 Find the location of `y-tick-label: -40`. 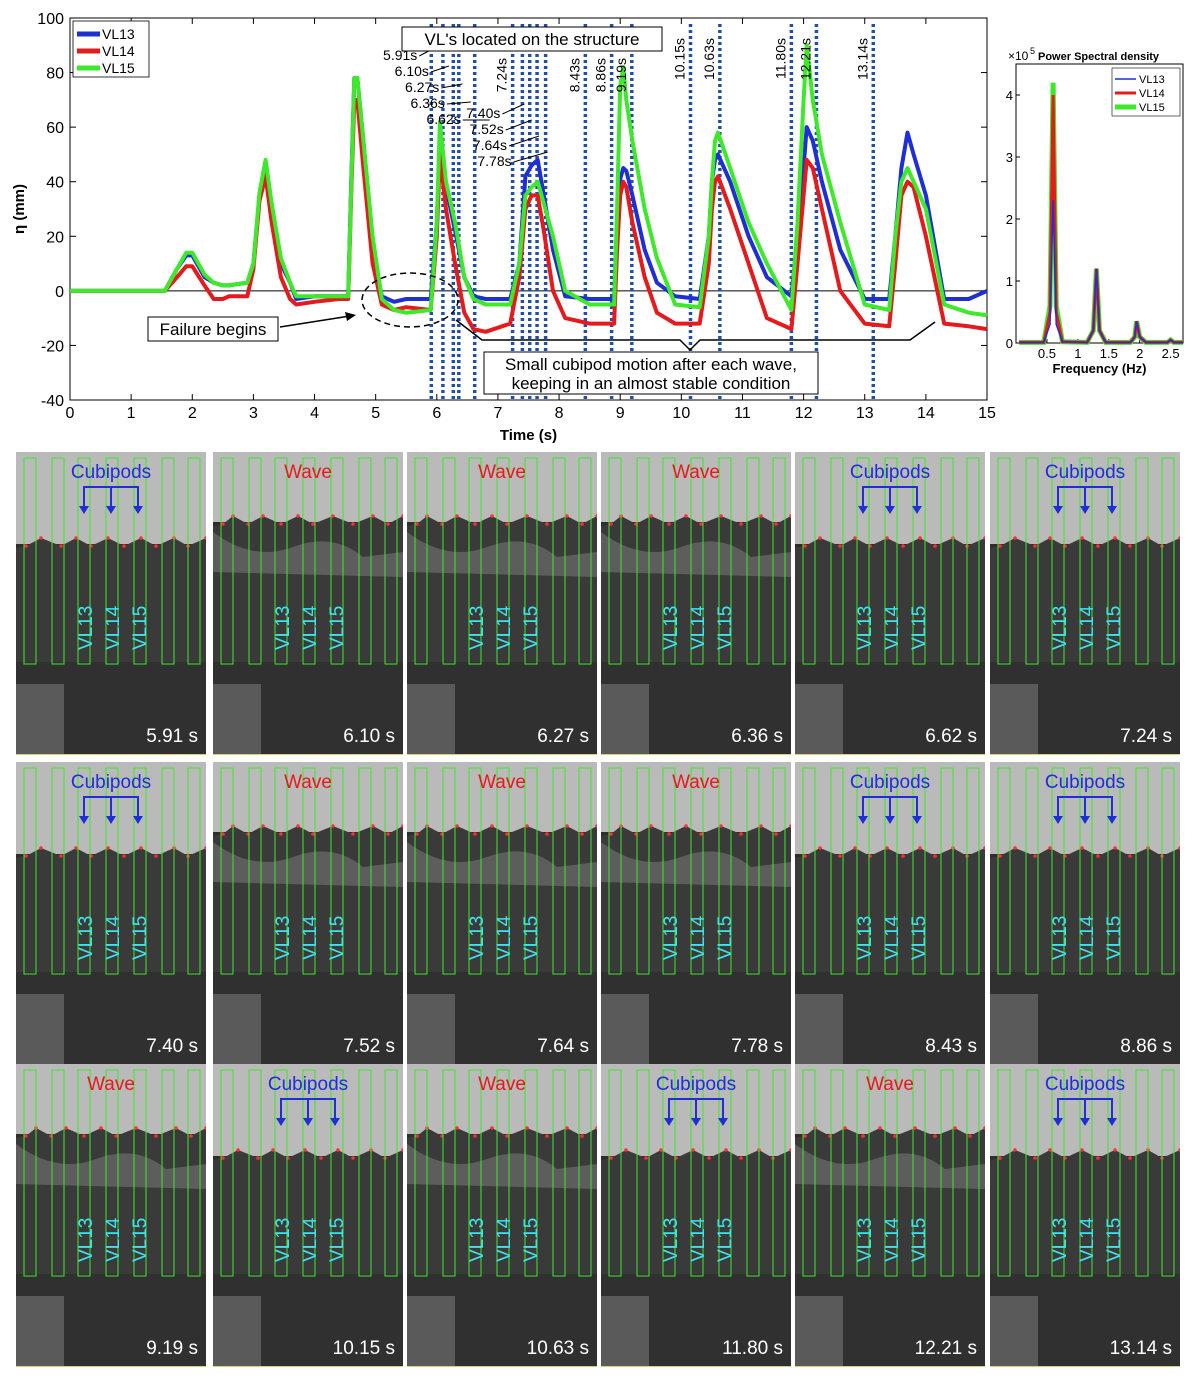

y-tick-label: -40 is located at coordinates (52, 401).